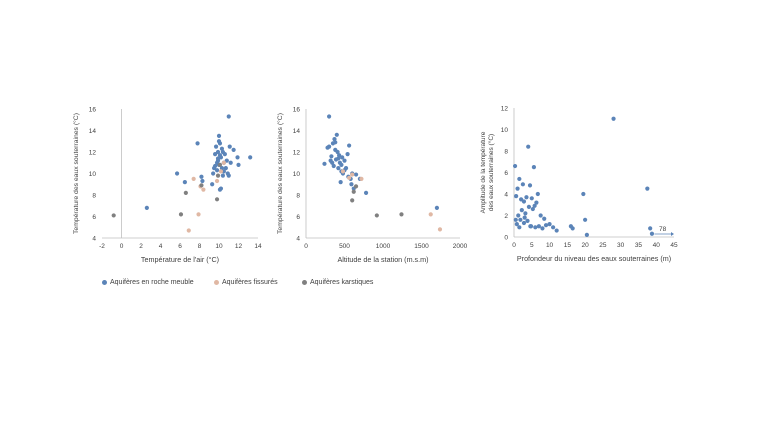 The image size is (760, 445). What do you see at coordinates (104, 282) in the screenshot?
I see `legend-dot-meuble` at bounding box center [104, 282].